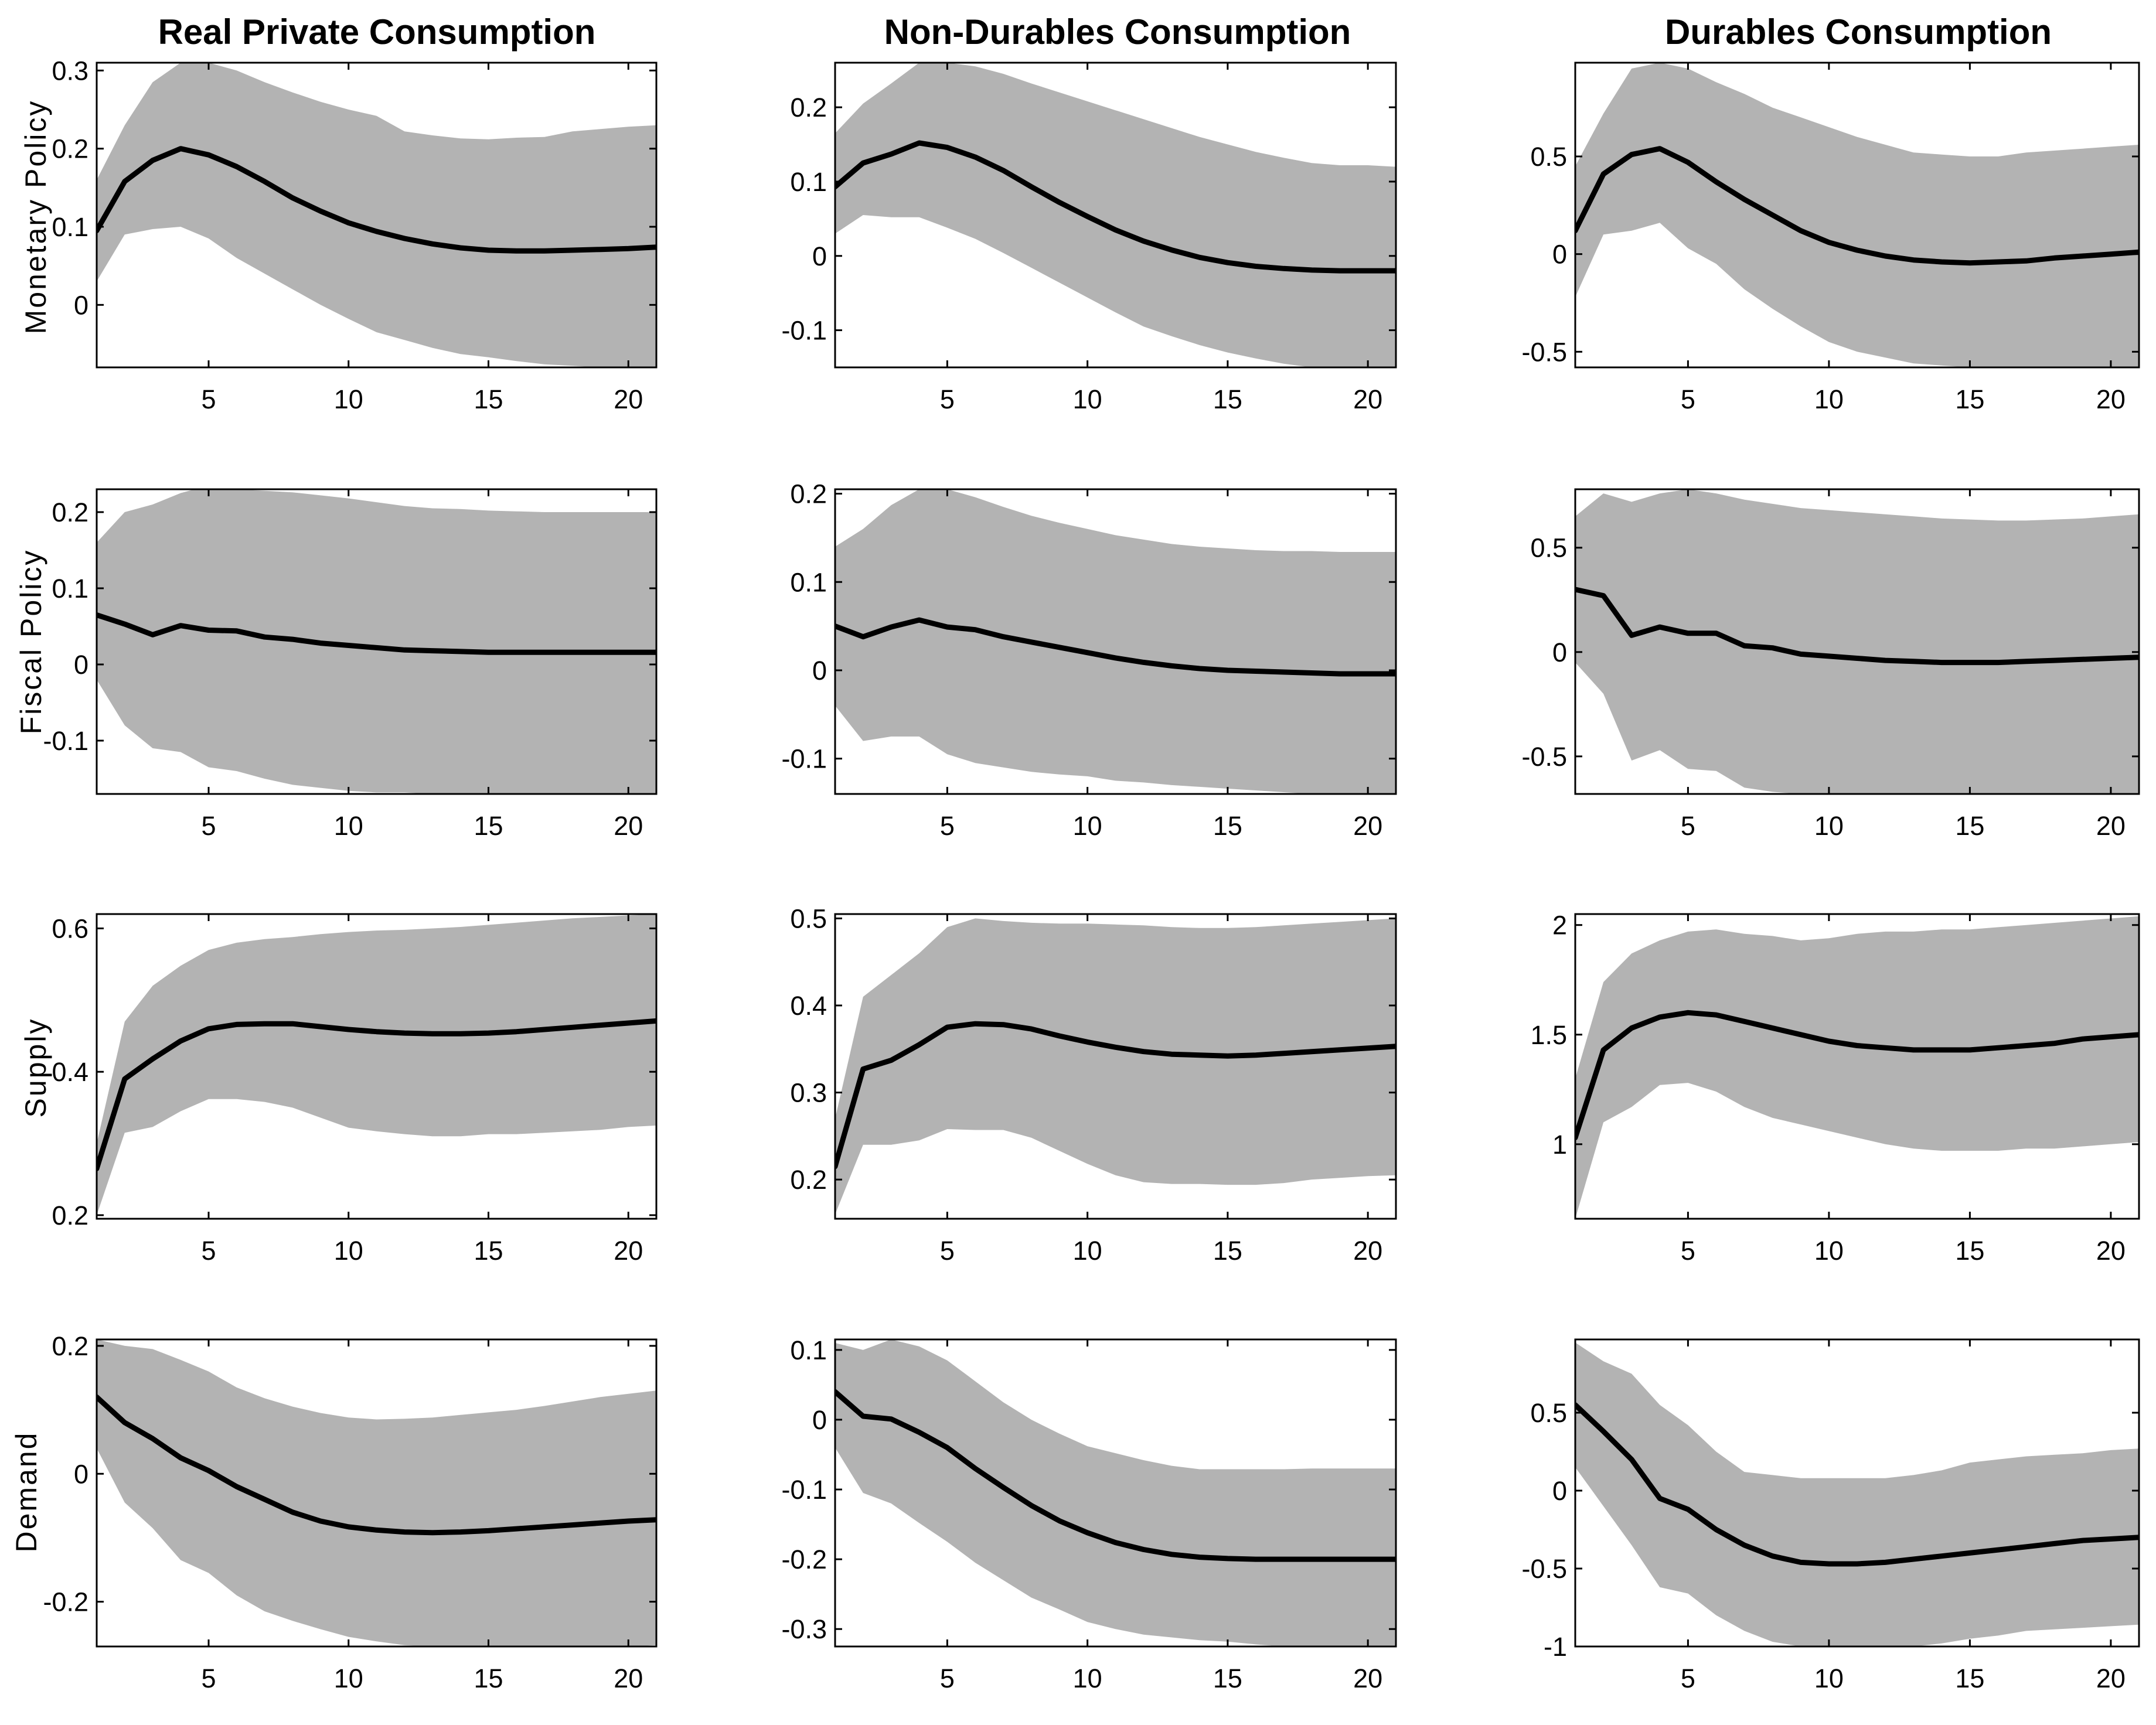 This screenshot has width=2156, height=1725. Describe the element at coordinates (1087, 399) in the screenshot. I see `panel-monetary-policy-non-durables-consumption-xtick-label-10: 10` at that location.